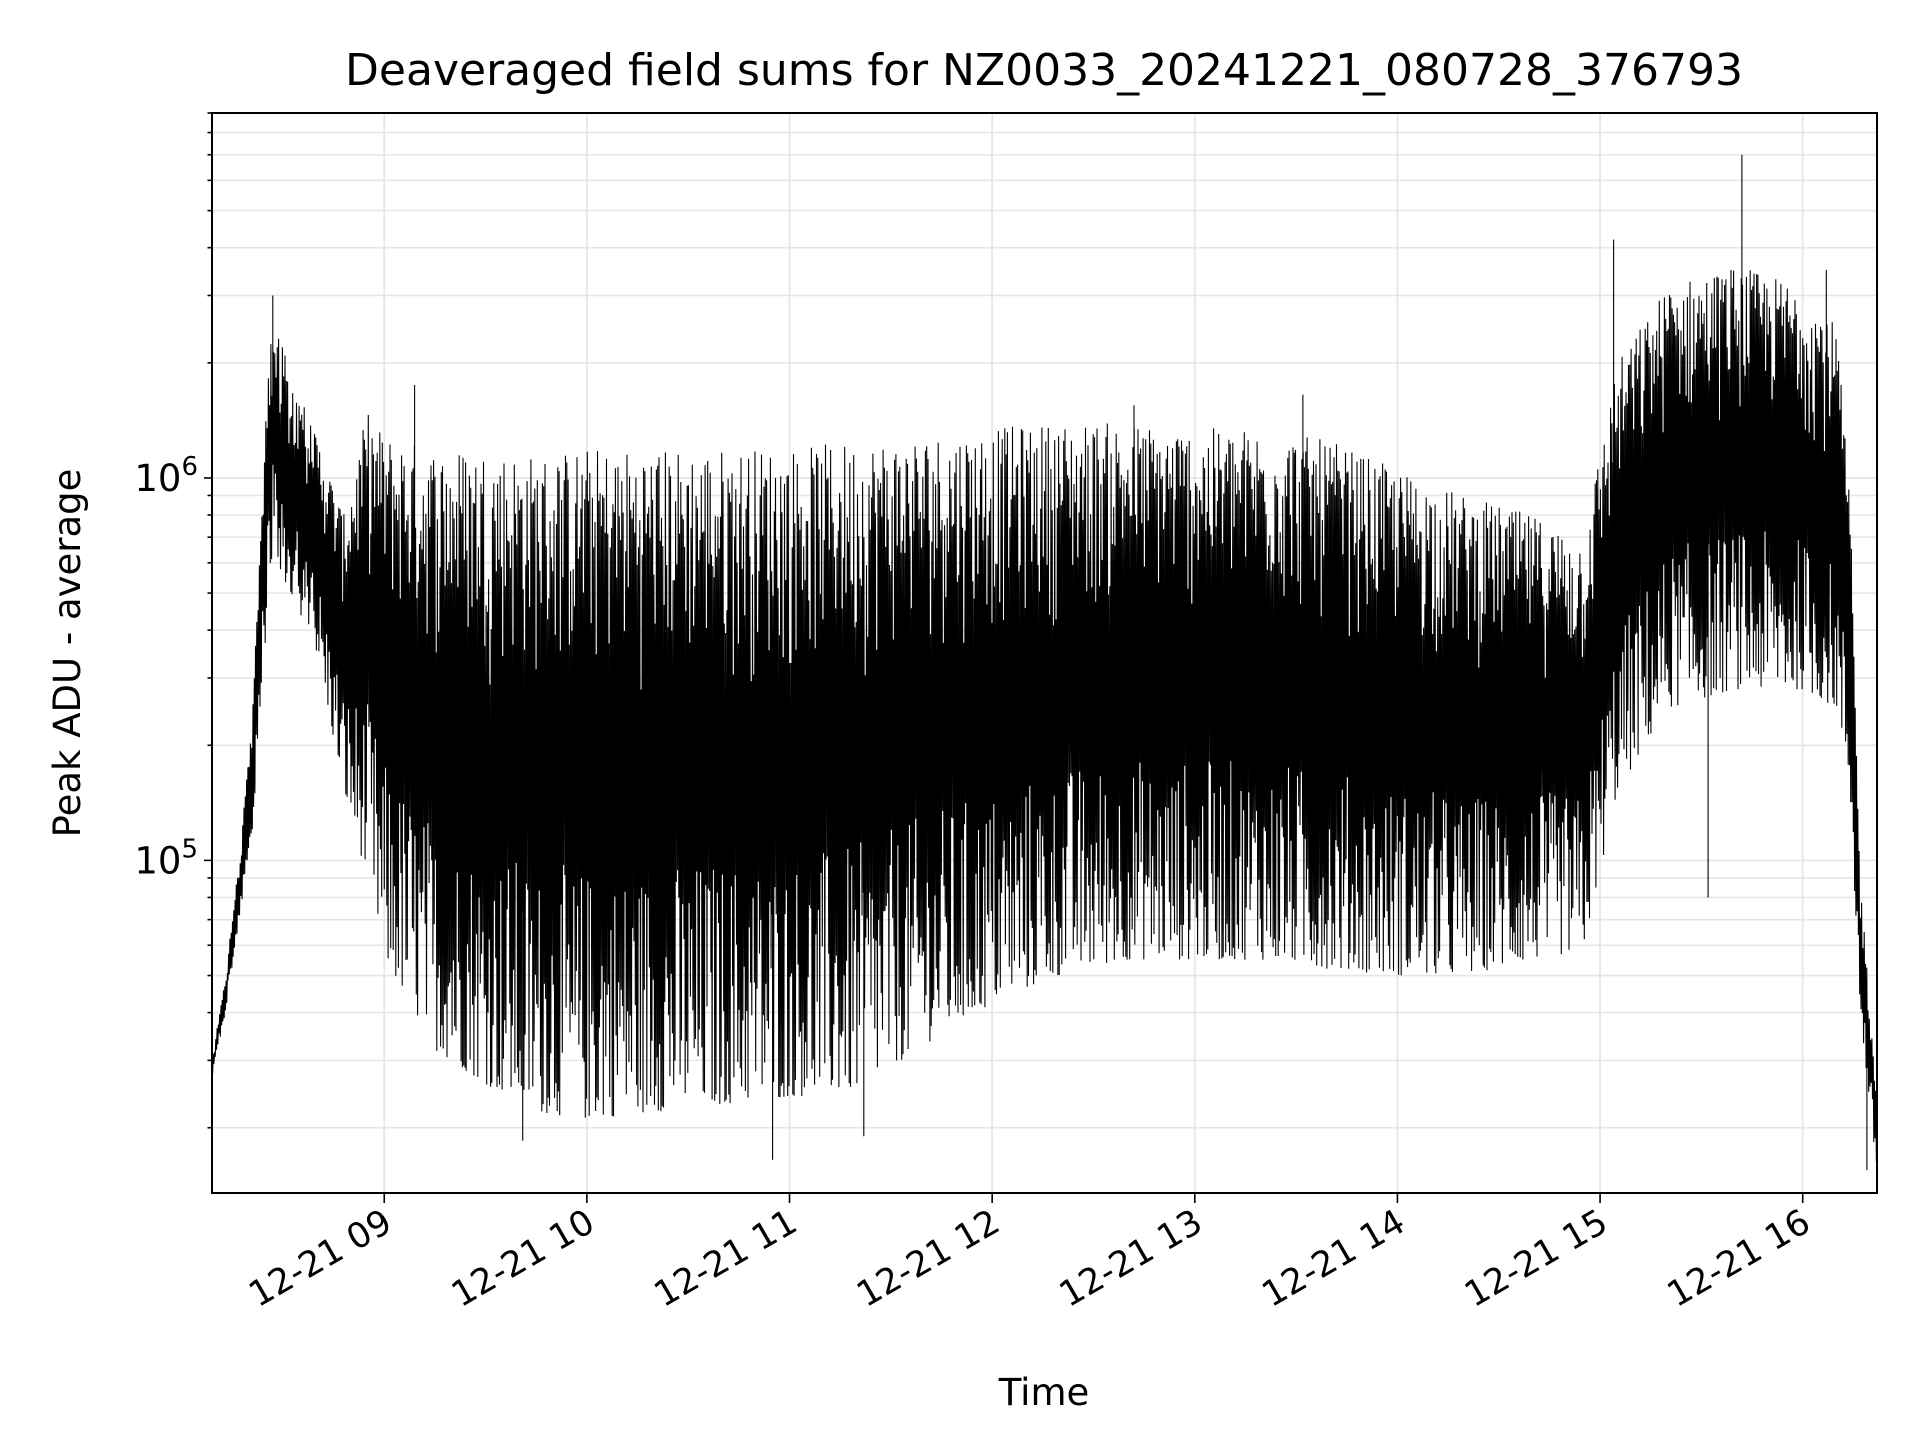 The height and width of the screenshot is (1440, 1920). Describe the element at coordinates (189, 467) in the screenshot. I see `y-tick-exponent: 6` at that location.